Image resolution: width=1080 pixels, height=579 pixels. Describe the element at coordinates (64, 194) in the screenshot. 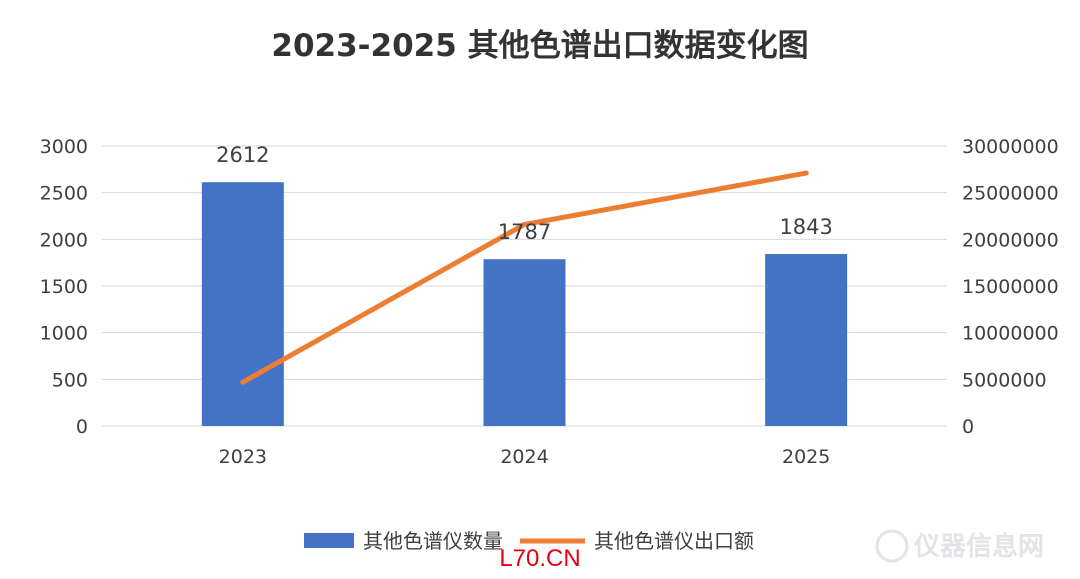

I see `left-tick-label: 2500` at that location.